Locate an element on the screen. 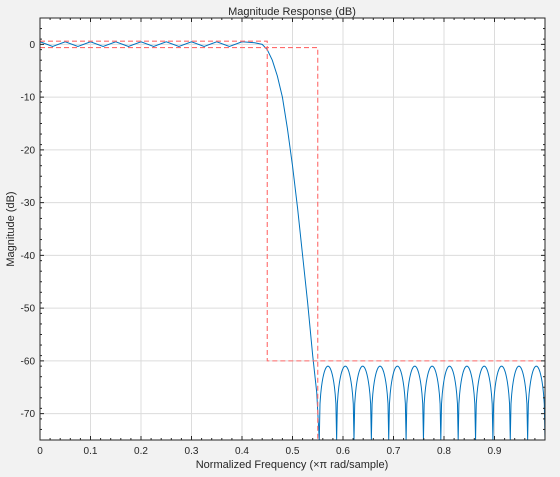 This screenshot has height=477, width=560. x-tick-label: 0.4 is located at coordinates (242, 451).